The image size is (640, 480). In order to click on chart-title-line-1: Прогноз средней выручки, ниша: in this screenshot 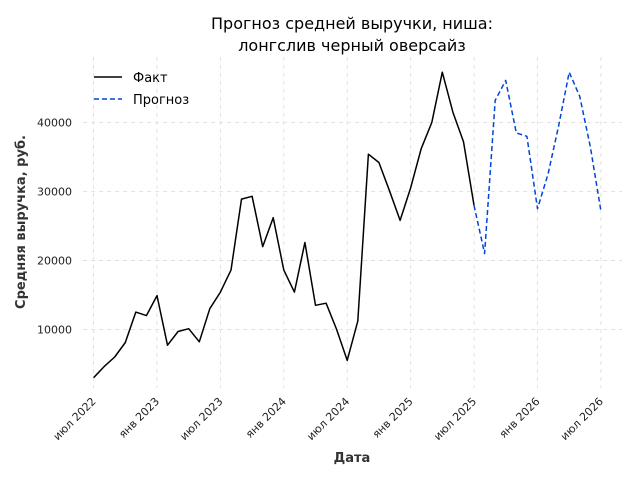, I will do `click(352, 23)`.